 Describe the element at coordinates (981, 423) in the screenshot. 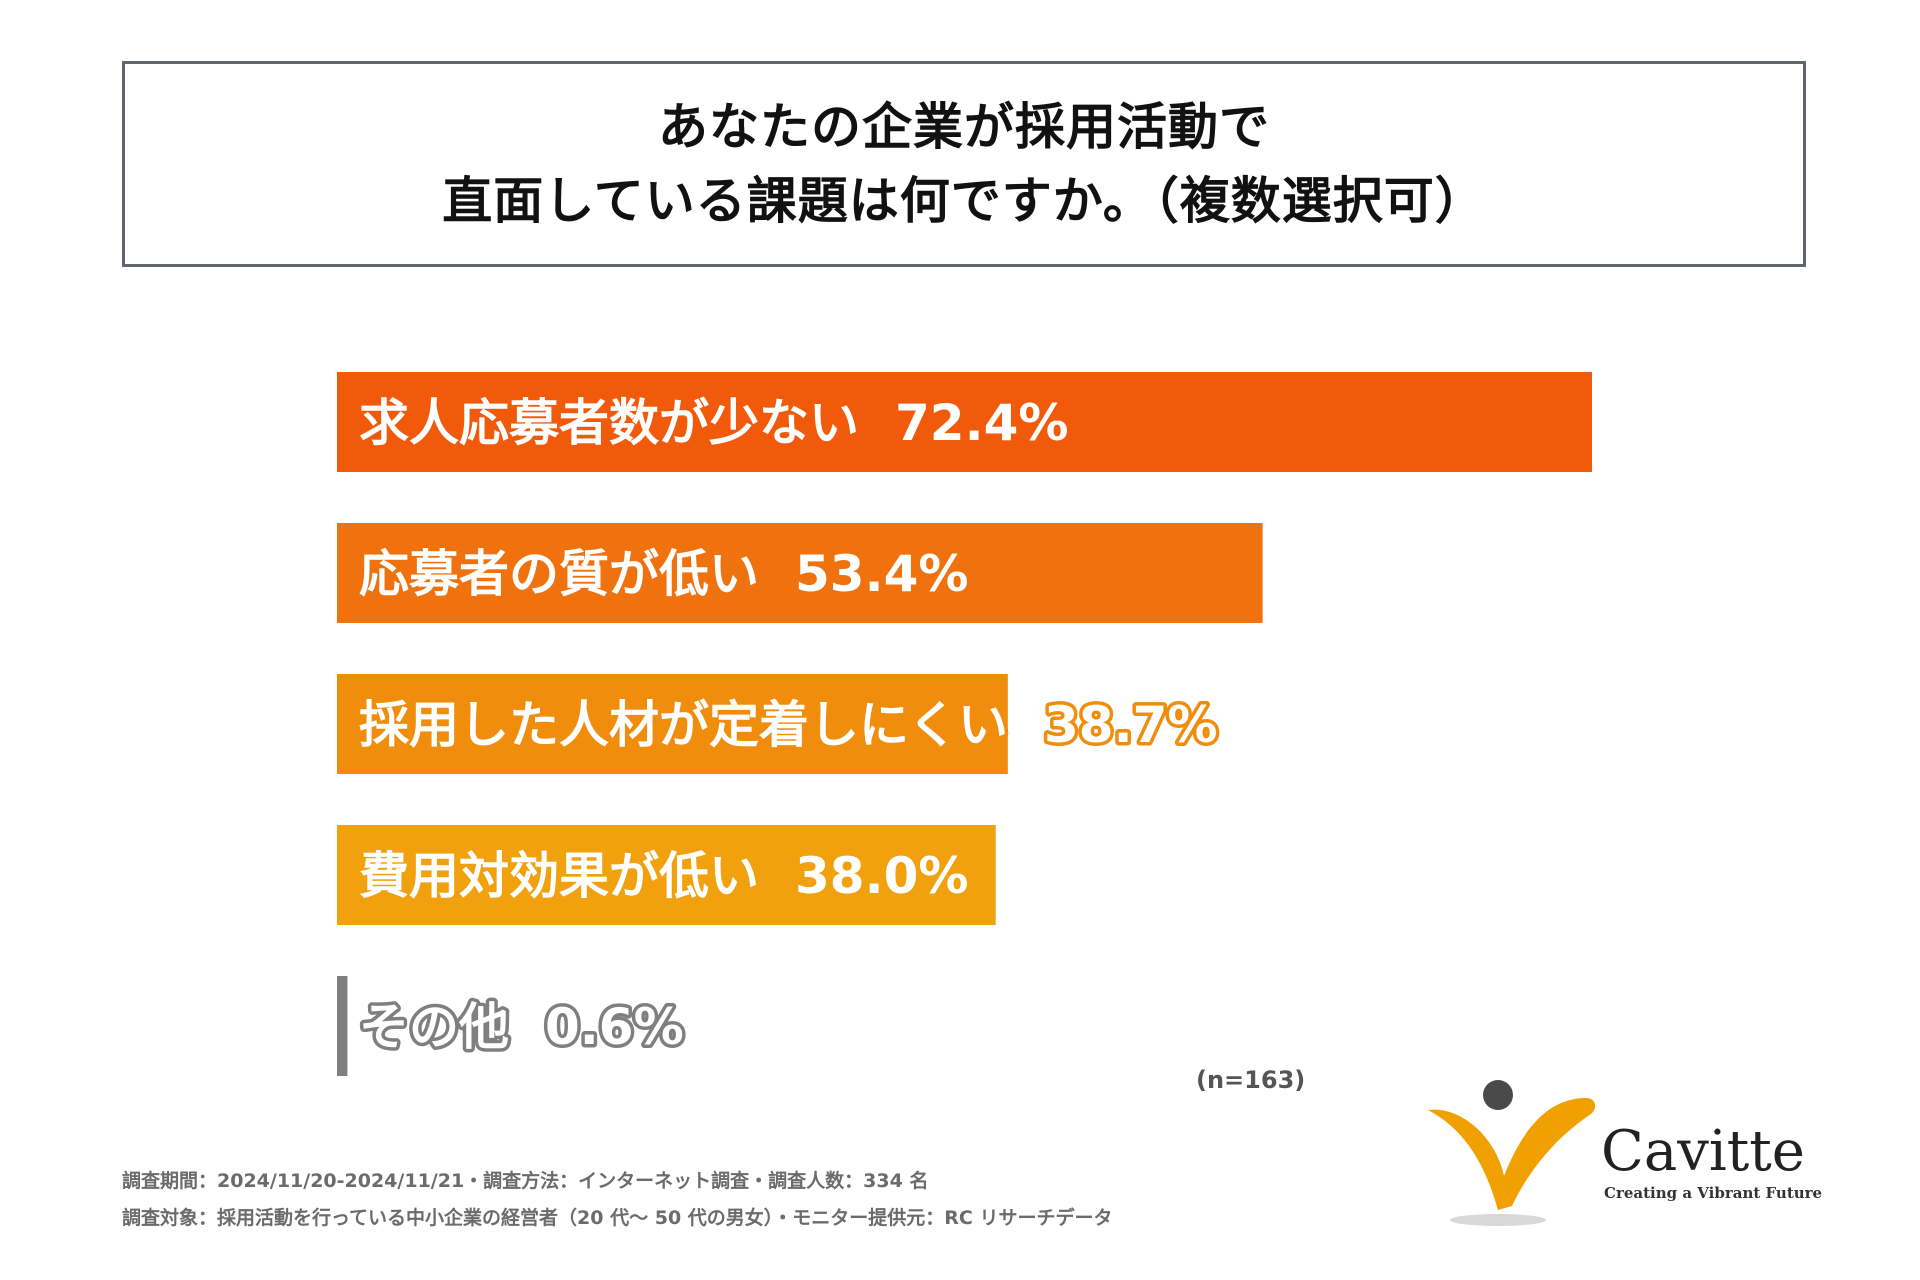

I see `bar-value-1: 72.4%` at that location.